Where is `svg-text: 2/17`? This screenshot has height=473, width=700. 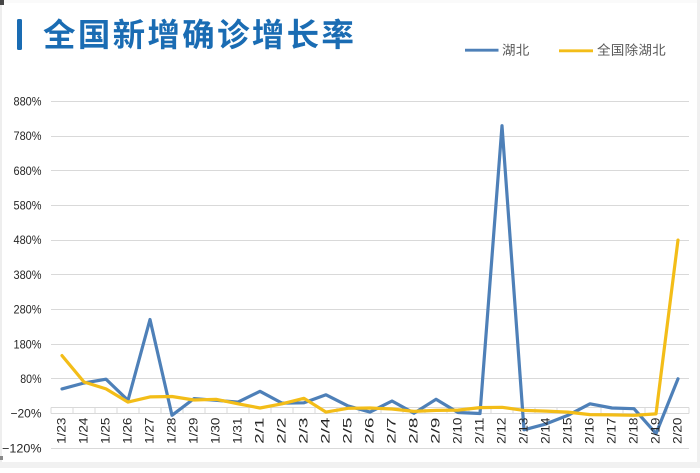 svg-text: 2/17 is located at coordinates (612, 430).